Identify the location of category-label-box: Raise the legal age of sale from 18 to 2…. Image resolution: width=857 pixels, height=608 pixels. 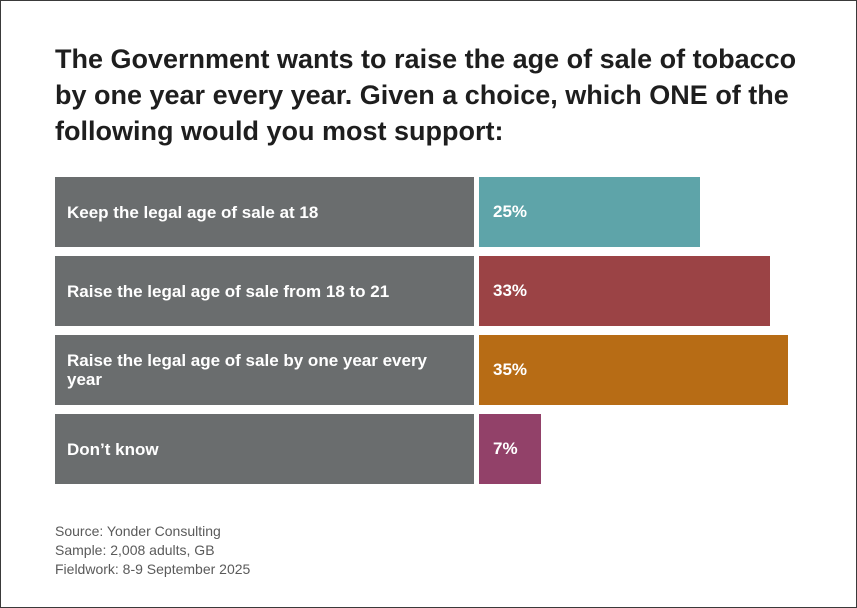
(264, 291).